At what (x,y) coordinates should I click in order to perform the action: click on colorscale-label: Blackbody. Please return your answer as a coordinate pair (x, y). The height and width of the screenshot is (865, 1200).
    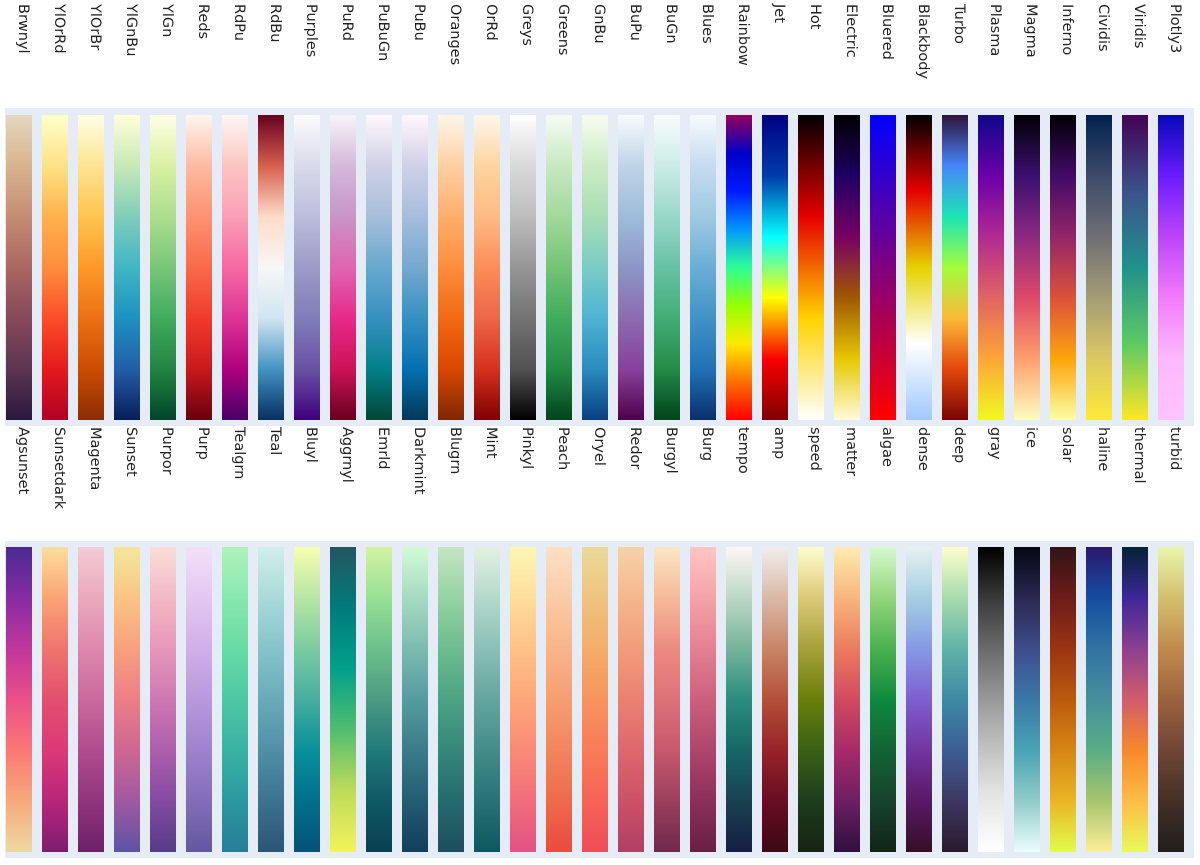
    Looking at the image, I should click on (923, 42).